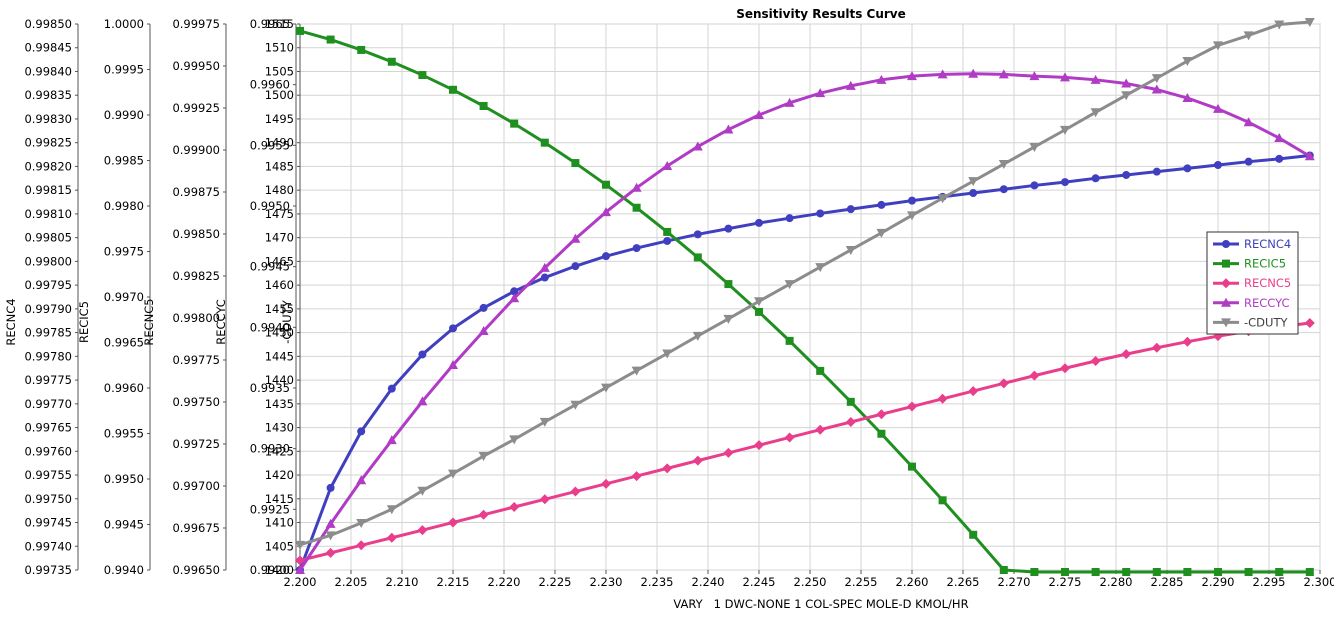 This screenshot has width=1334, height=619. Describe the element at coordinates (402, 582) in the screenshot. I see `x-tick-label: 2.210` at that location.